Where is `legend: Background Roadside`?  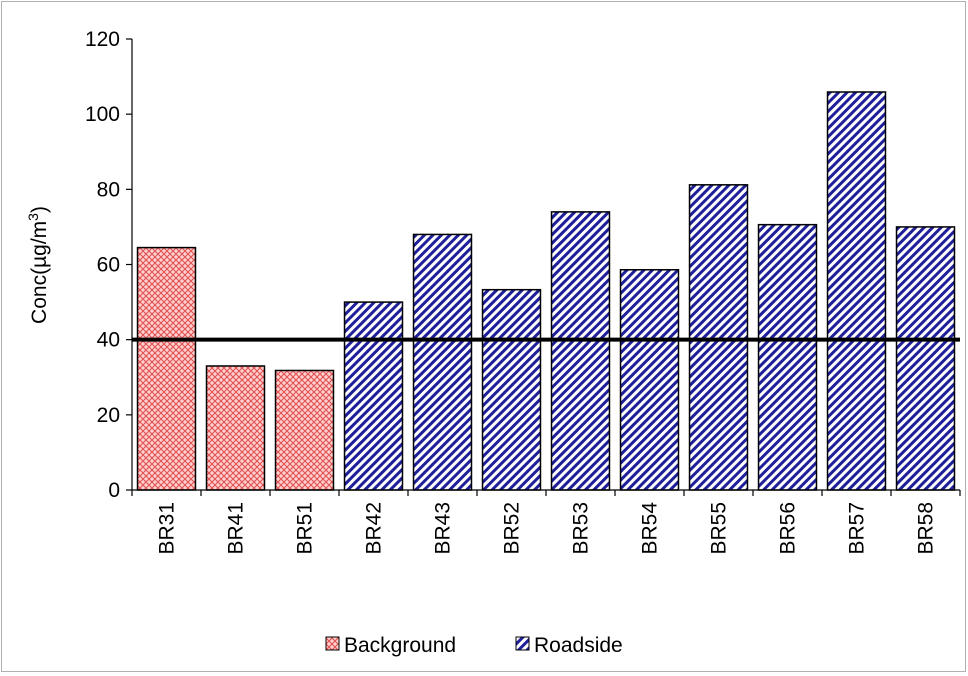 legend: Background Roadside is located at coordinates (474, 645).